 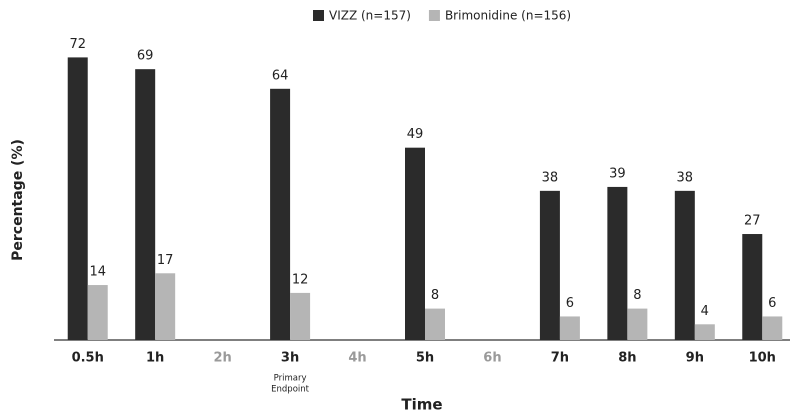 I want to click on x-tick-label: 0.5h, so click(x=88, y=358).